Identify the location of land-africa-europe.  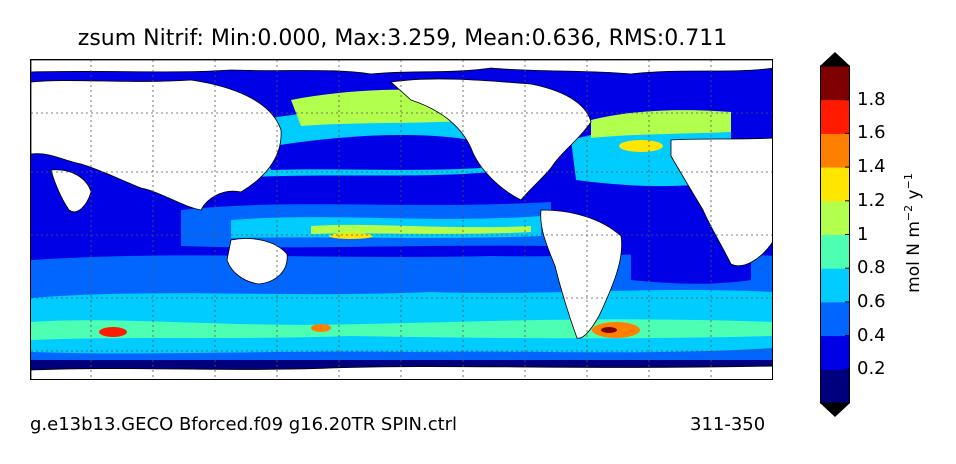
(721, 201).